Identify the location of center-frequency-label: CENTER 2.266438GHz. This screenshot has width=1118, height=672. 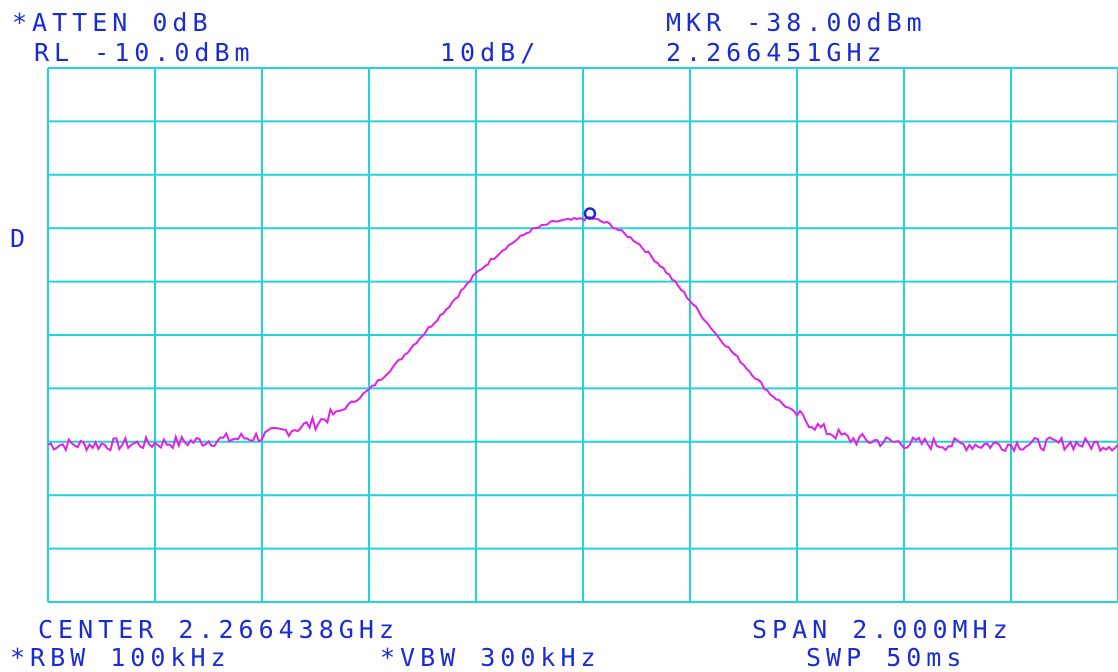
(218, 629).